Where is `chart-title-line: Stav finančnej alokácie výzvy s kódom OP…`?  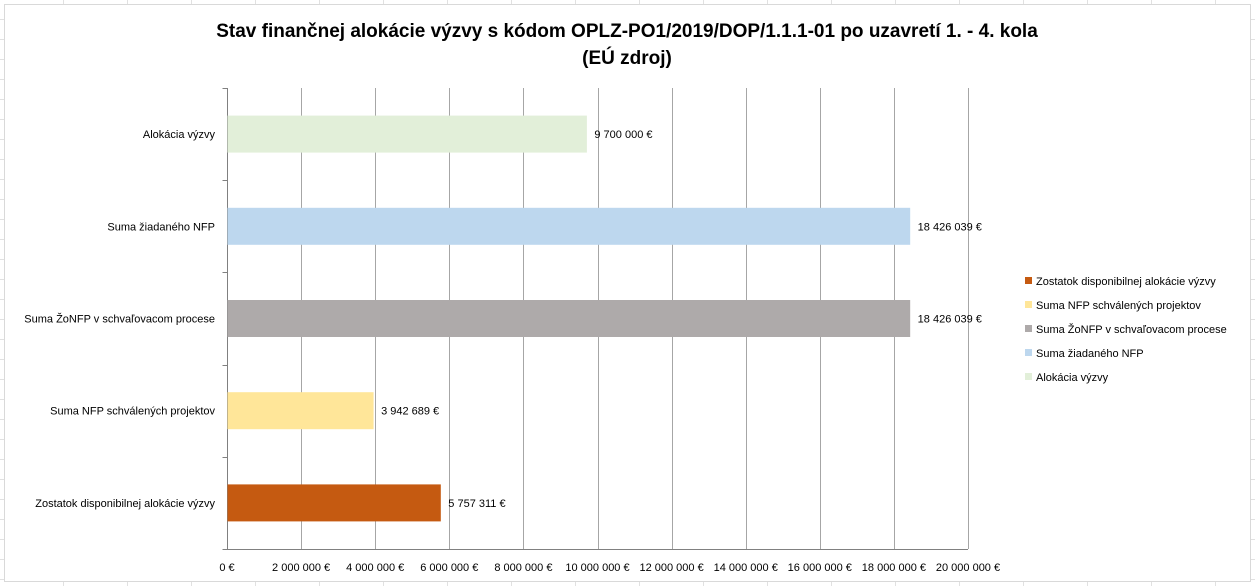 chart-title-line: Stav finančnej alokácie výzvy s kódom OP… is located at coordinates (627, 31).